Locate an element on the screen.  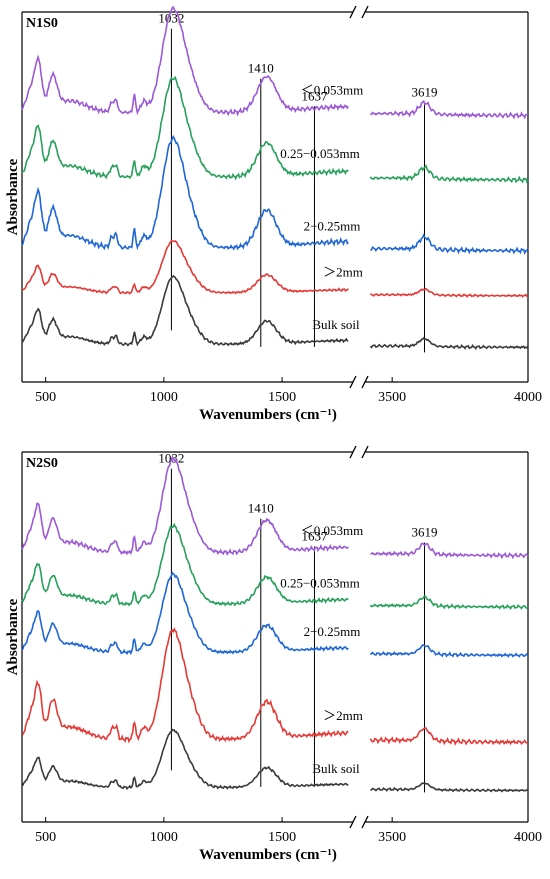
panel-title: N2S0 is located at coordinates (42, 463).